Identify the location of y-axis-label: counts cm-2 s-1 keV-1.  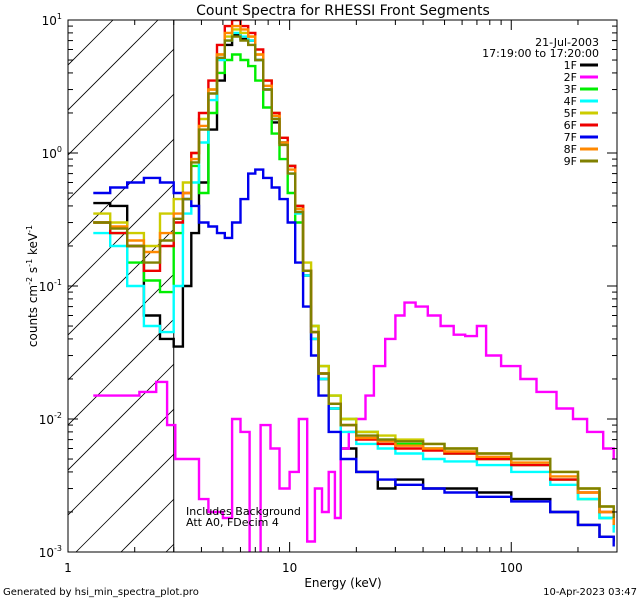
(32, 286).